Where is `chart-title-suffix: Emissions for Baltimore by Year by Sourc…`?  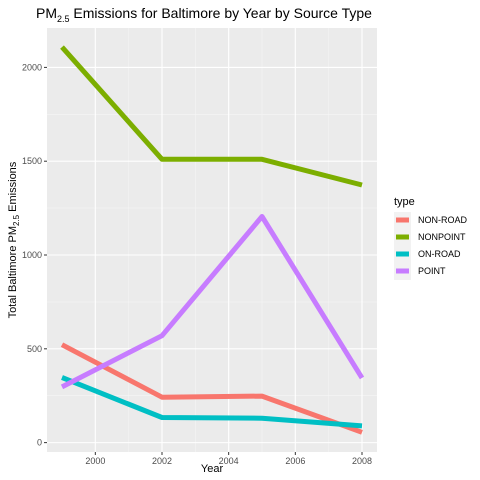 chart-title-suffix: Emissions for Baltimore by Year by Sourc… is located at coordinates (221, 13).